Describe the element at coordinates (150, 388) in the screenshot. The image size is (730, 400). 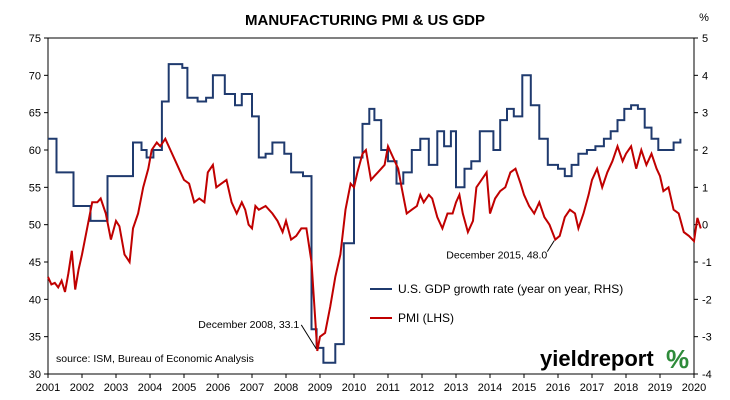
I see `x-tick-label: 2004` at that location.